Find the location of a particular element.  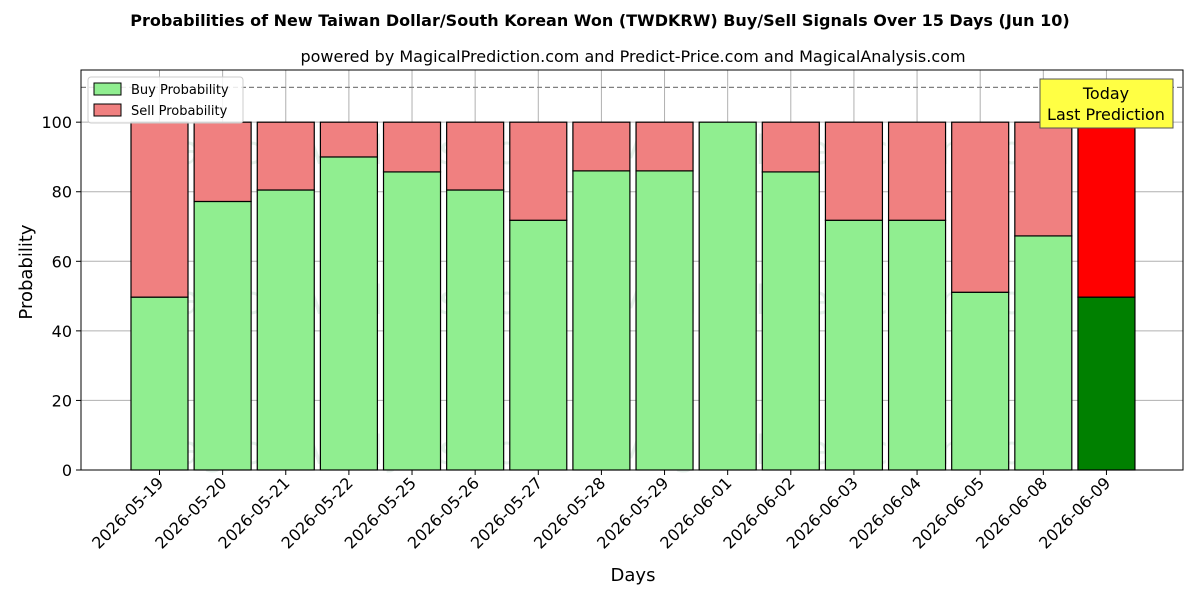

annotation-line-2: Last Prediction is located at coordinates (1106, 114).